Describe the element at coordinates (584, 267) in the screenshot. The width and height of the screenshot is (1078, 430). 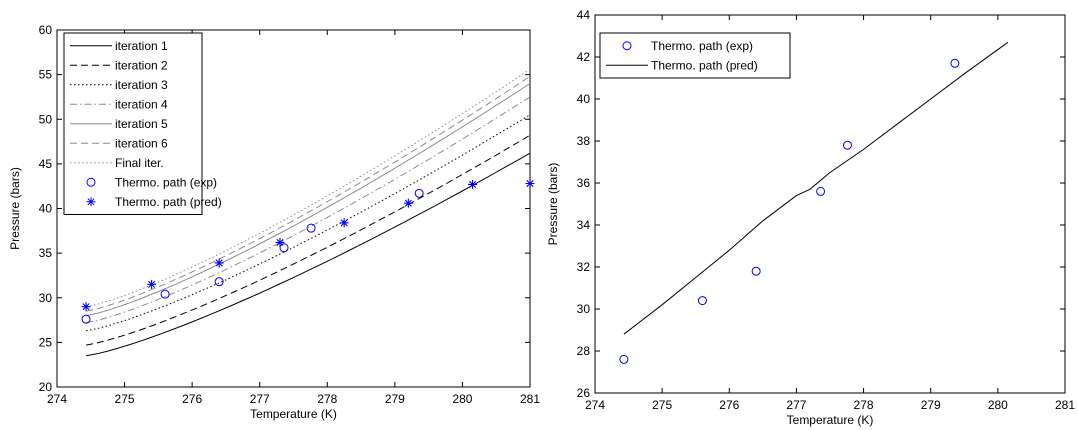
I see `y-tick-label: 32` at that location.